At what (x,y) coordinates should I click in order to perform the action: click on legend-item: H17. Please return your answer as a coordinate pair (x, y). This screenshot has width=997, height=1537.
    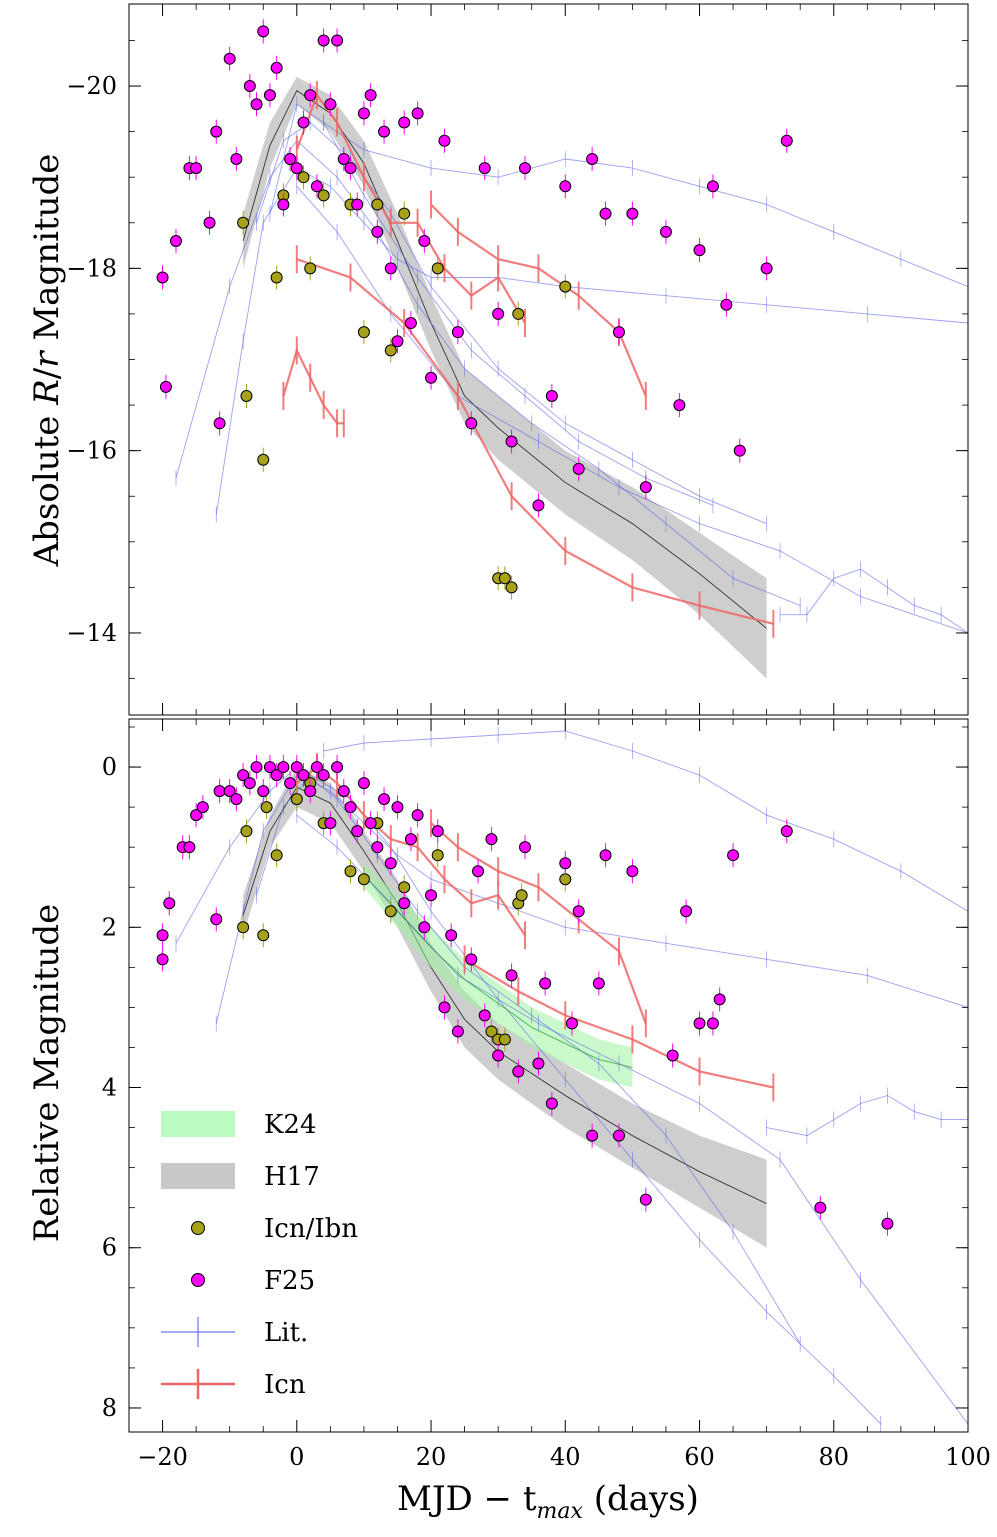
    Looking at the image, I should click on (240, 1177).